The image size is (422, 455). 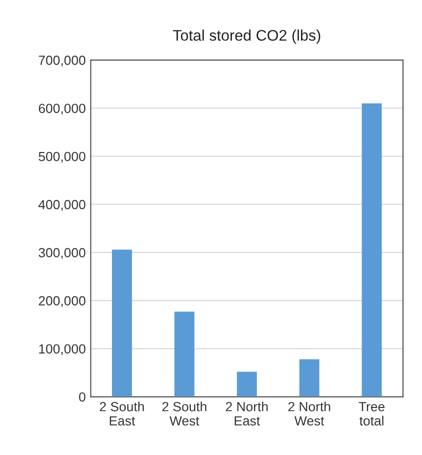 I want to click on y-tick-label: 100,000, so click(x=62, y=350).